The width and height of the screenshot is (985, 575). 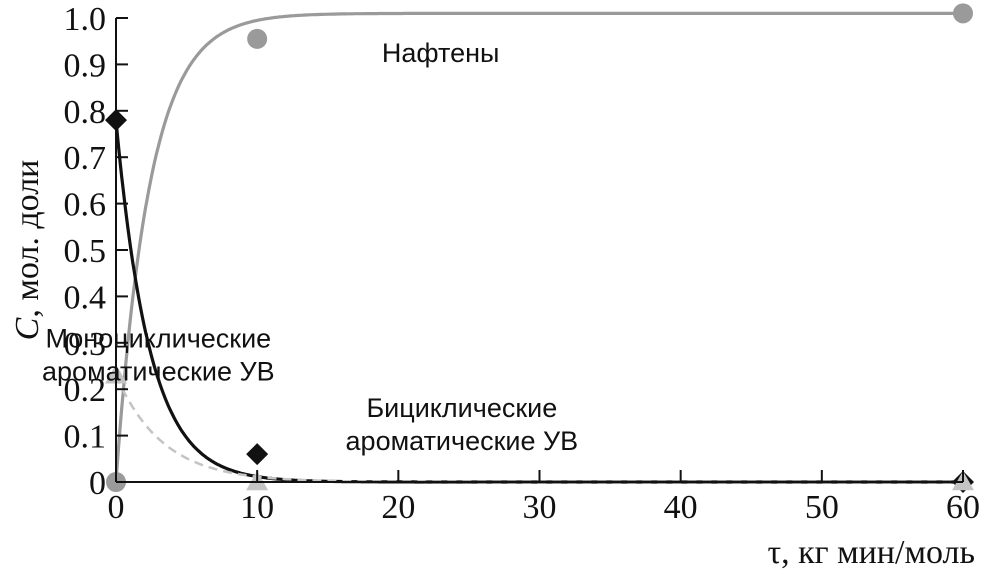 What do you see at coordinates (822, 507) in the screenshot?
I see `x-tick-label: 50` at bounding box center [822, 507].